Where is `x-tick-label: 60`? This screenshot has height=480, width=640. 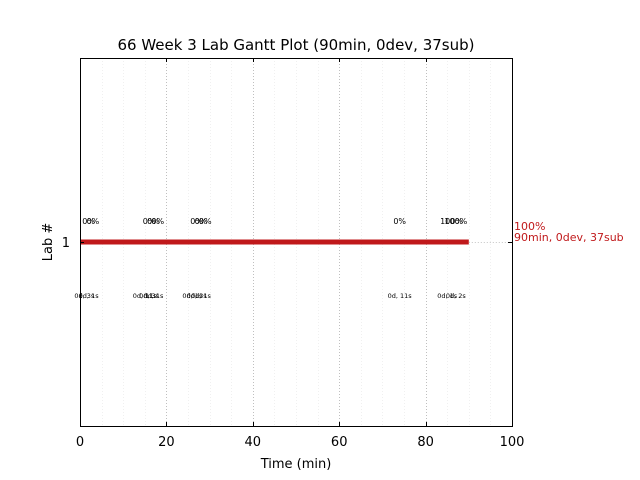
x-tick-label: 60 is located at coordinates (339, 442).